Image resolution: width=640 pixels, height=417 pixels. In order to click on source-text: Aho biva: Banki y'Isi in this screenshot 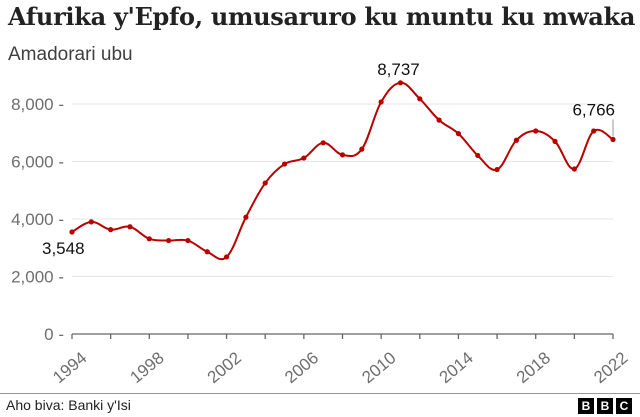, I will do `click(68, 405)`.